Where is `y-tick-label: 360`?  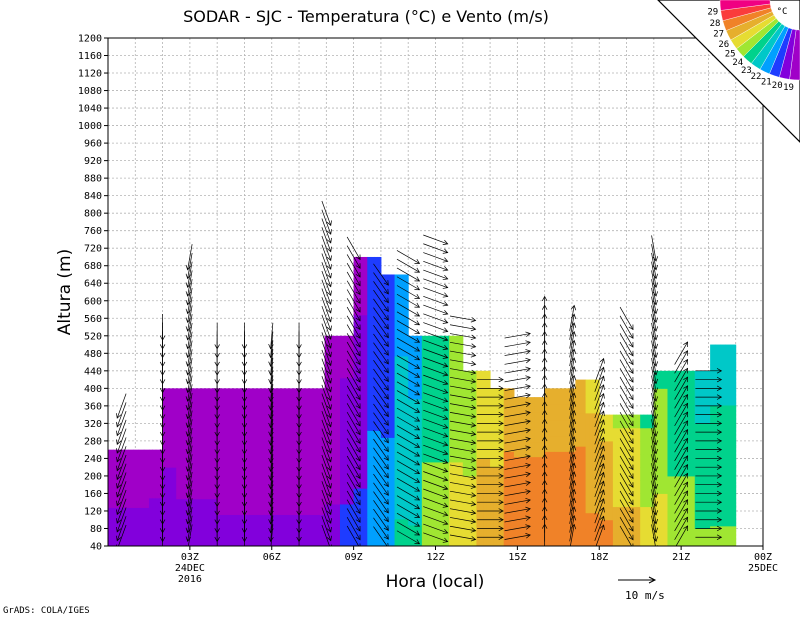
y-tick-label: 360 is located at coordinates (93, 406).